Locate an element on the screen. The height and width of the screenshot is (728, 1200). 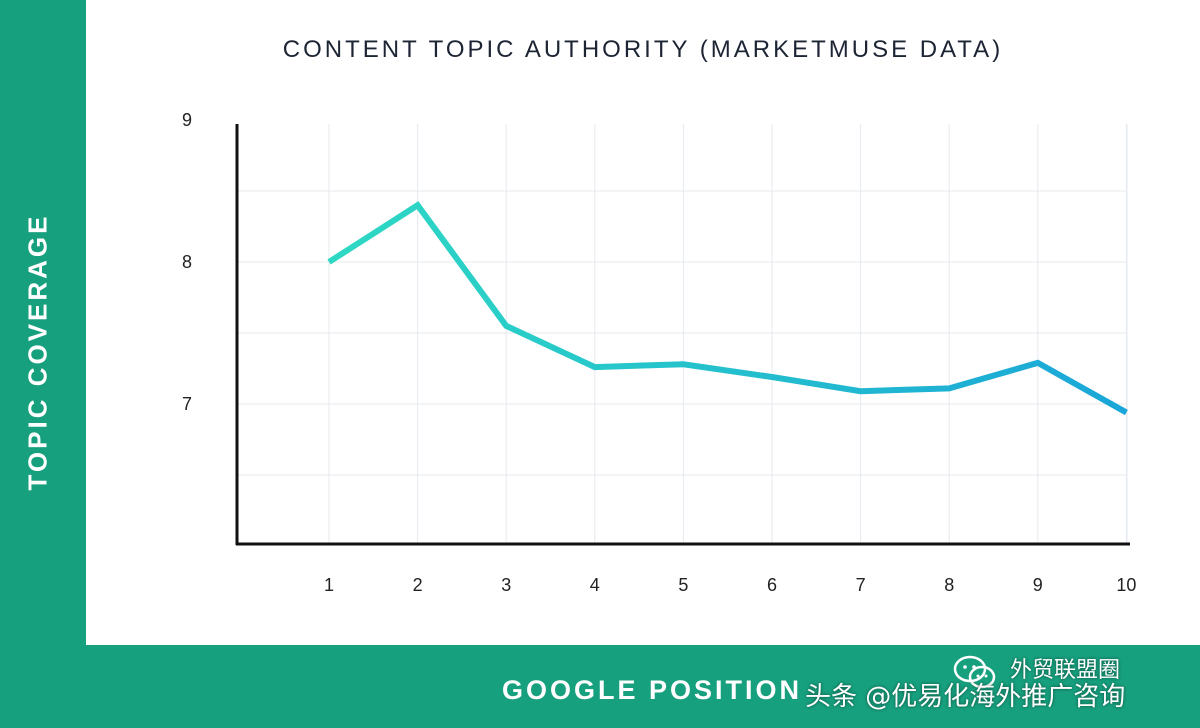
x-ticks: 1 2 3 4 5 6 7 8 9 10 is located at coordinates (730, 585).